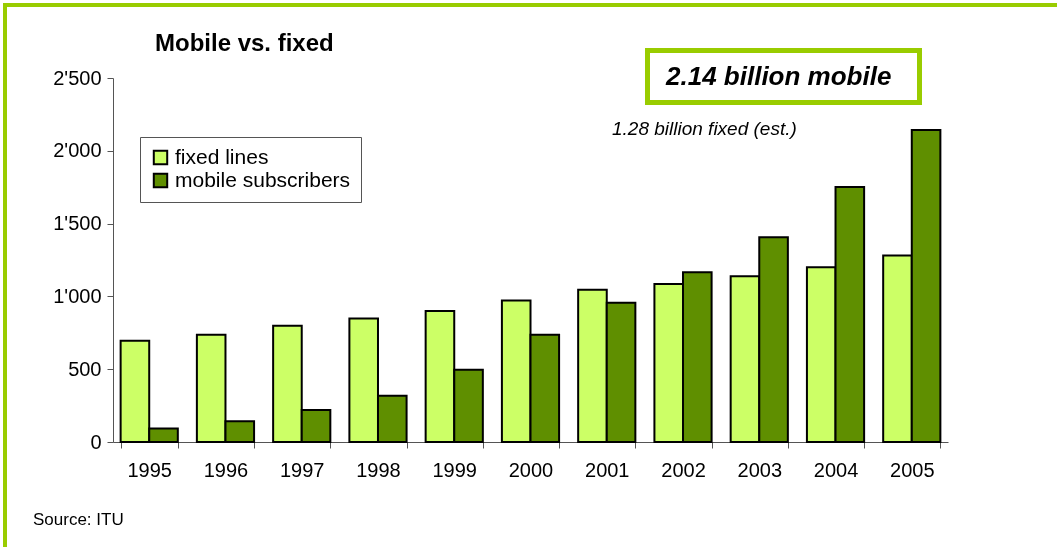 Image resolution: width=1059 pixels, height=548 pixels. I want to click on y-tick-label: 1'000, so click(77, 295).